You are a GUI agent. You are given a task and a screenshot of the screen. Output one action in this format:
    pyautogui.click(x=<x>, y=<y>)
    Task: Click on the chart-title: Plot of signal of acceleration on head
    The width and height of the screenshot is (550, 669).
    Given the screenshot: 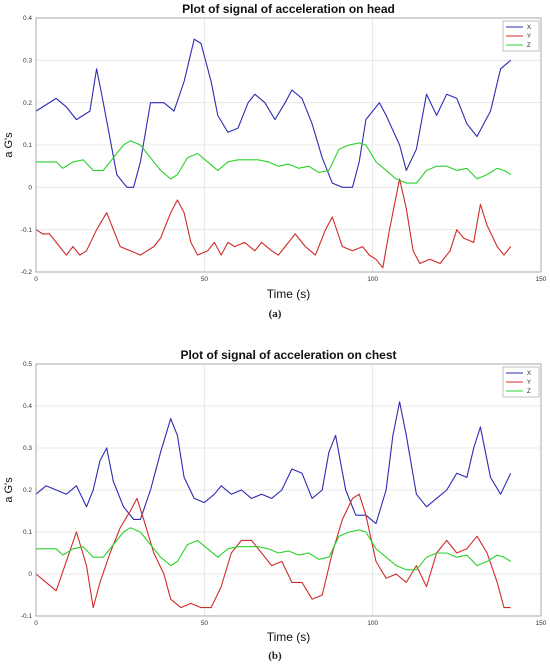 What is the action you would take?
    pyautogui.click(x=288, y=9)
    